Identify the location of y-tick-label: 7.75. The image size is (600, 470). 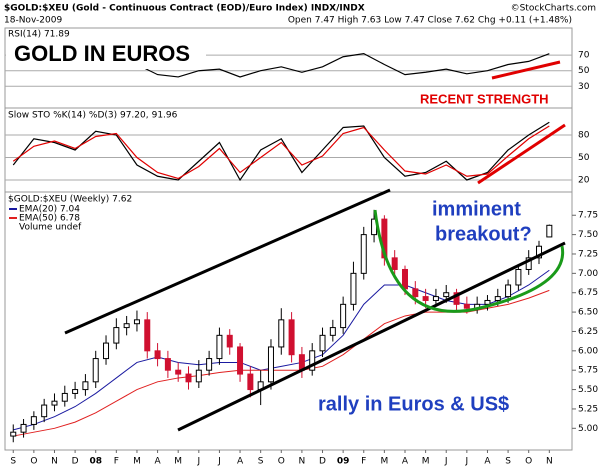
(588, 216).